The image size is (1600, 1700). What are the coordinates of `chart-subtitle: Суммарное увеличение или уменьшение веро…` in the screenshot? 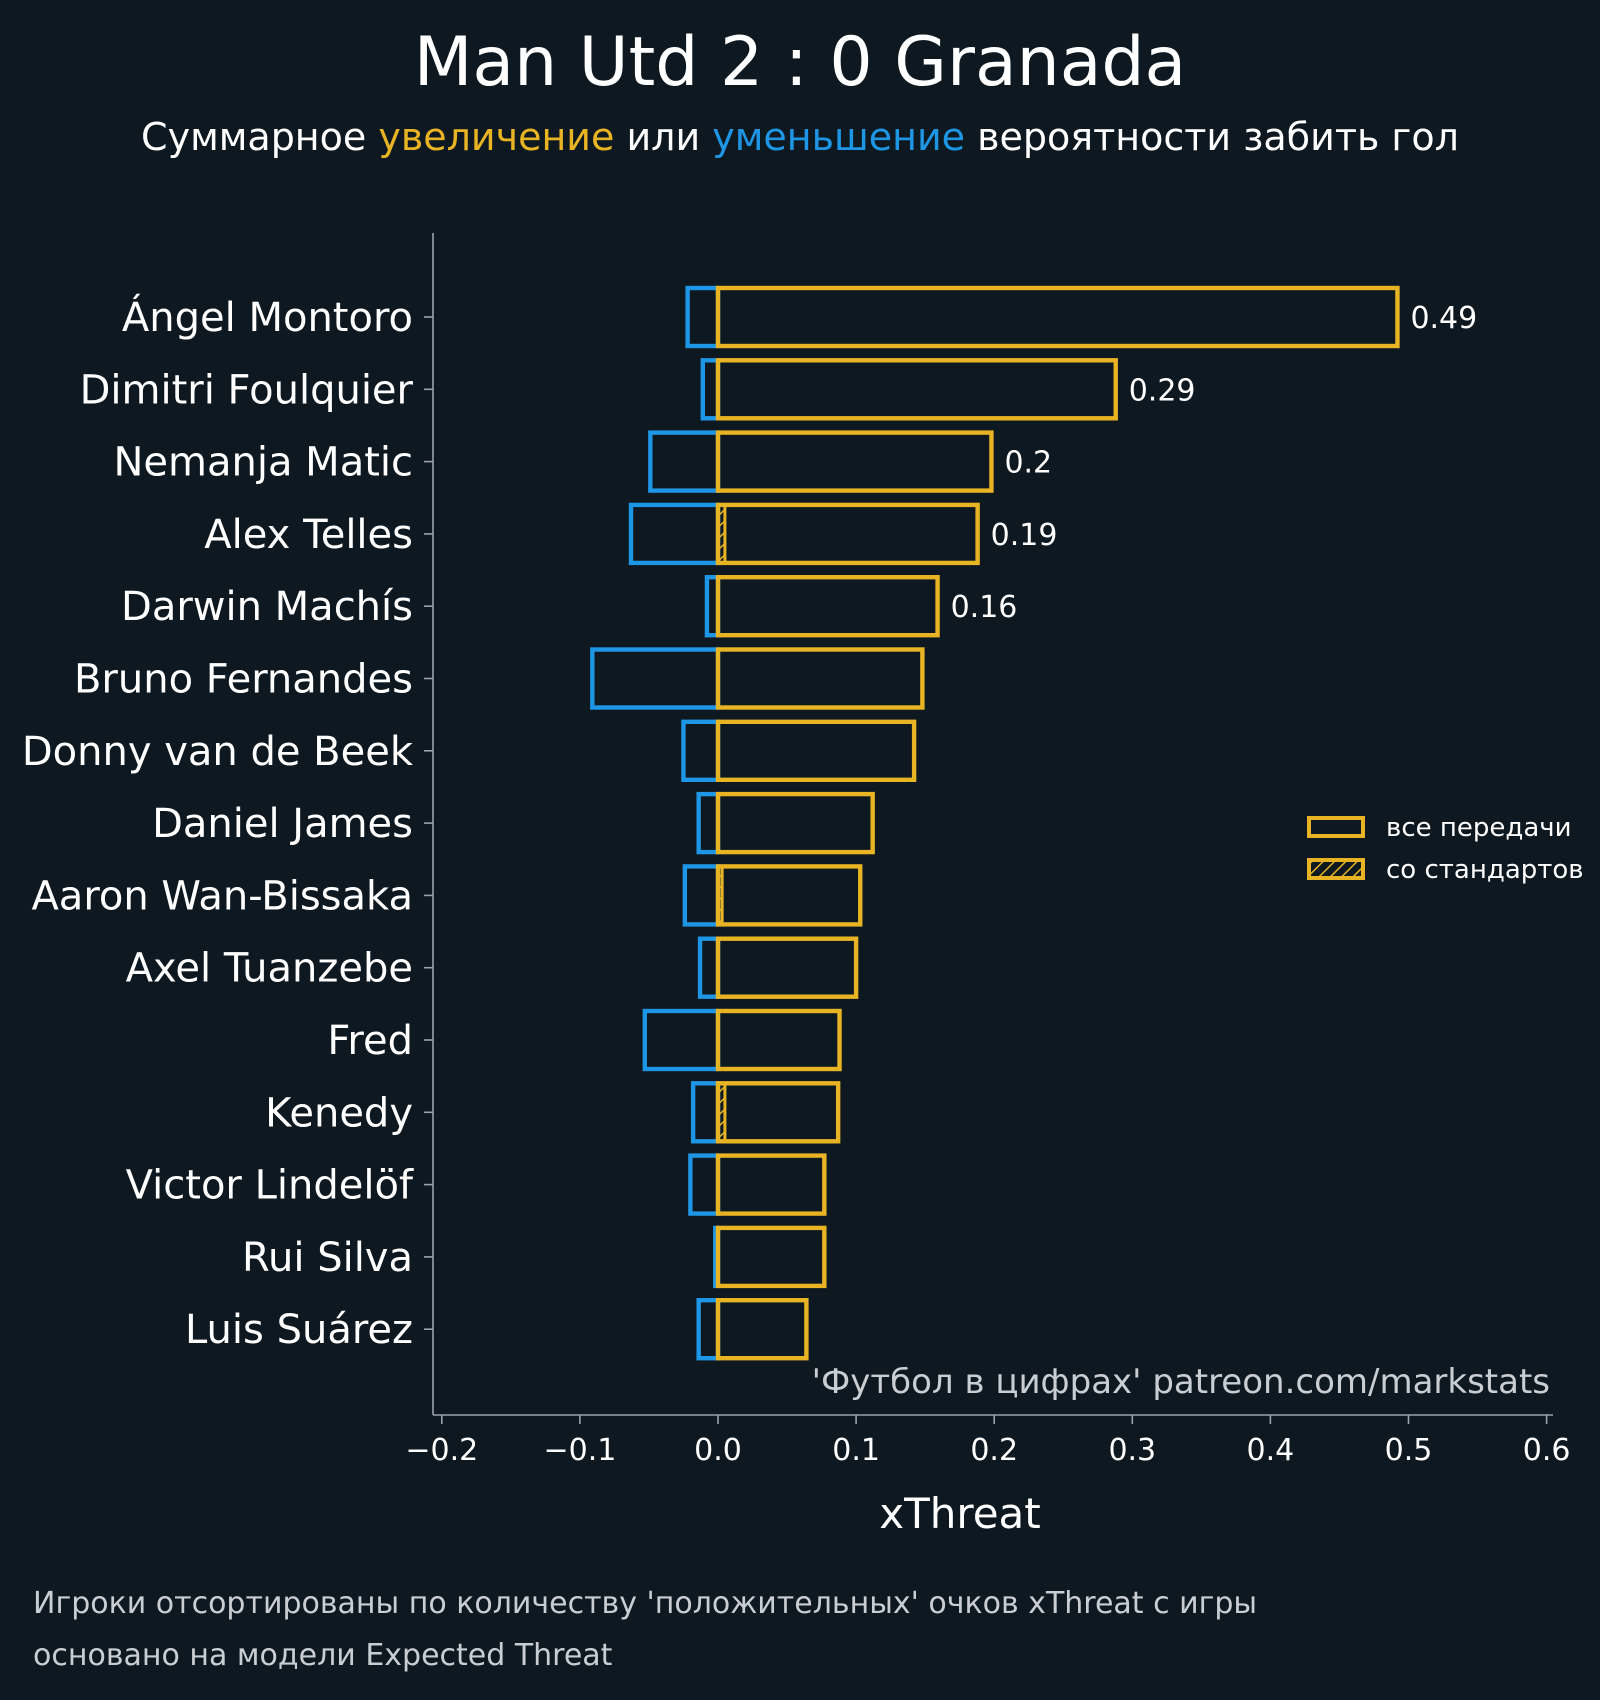 It's located at (800, 137).